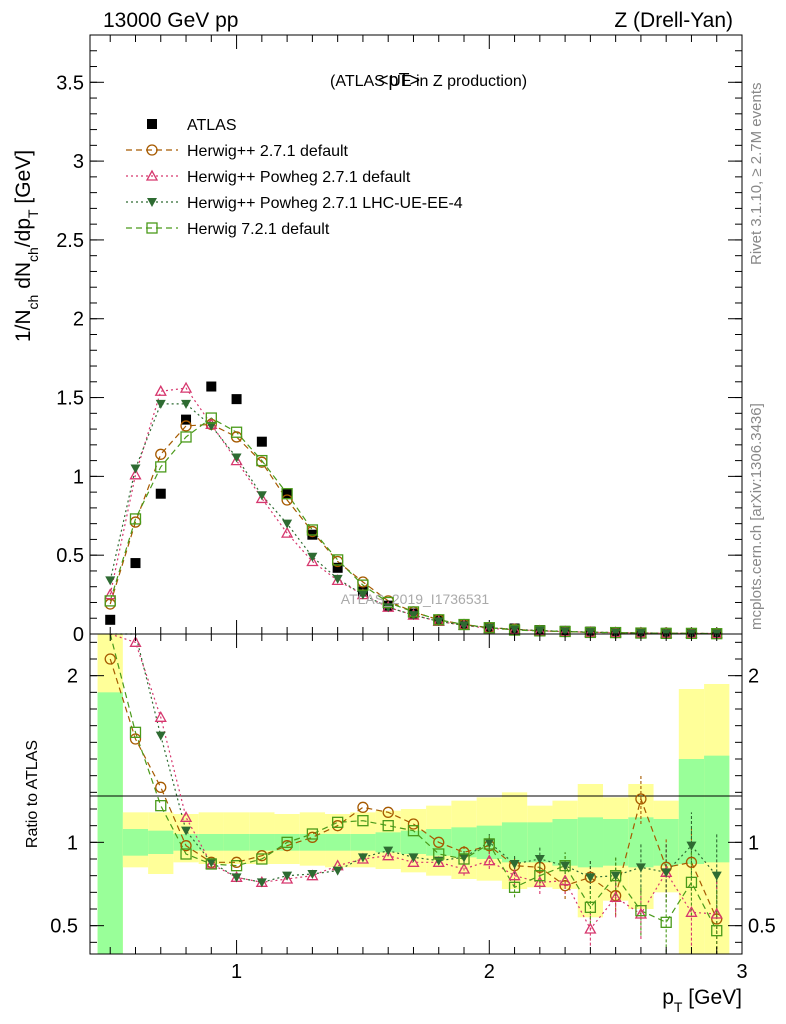  What do you see at coordinates (299, 177) in the screenshot?
I see `legend-label: Herwig++ Powheg 2.7.1 default` at bounding box center [299, 177].